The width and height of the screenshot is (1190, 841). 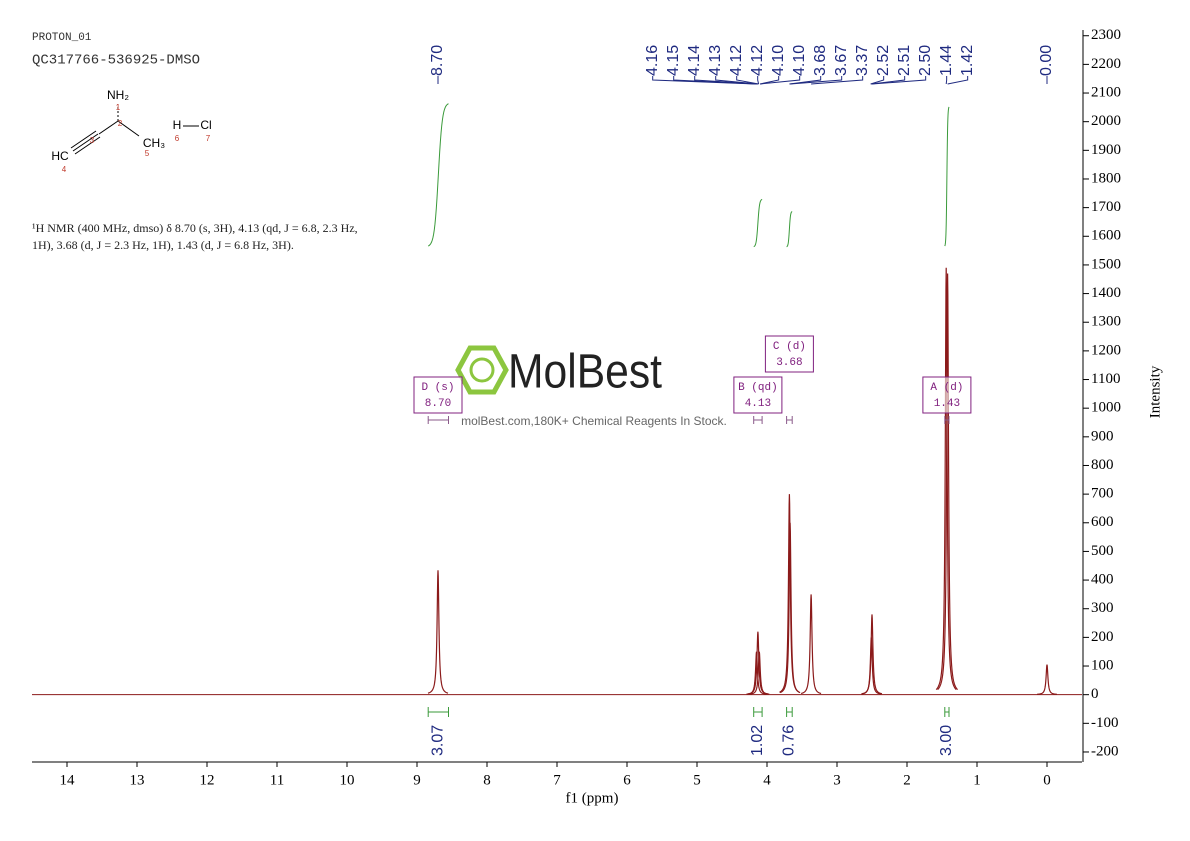 I want to click on x-tick-label: 5, so click(x=697, y=780).